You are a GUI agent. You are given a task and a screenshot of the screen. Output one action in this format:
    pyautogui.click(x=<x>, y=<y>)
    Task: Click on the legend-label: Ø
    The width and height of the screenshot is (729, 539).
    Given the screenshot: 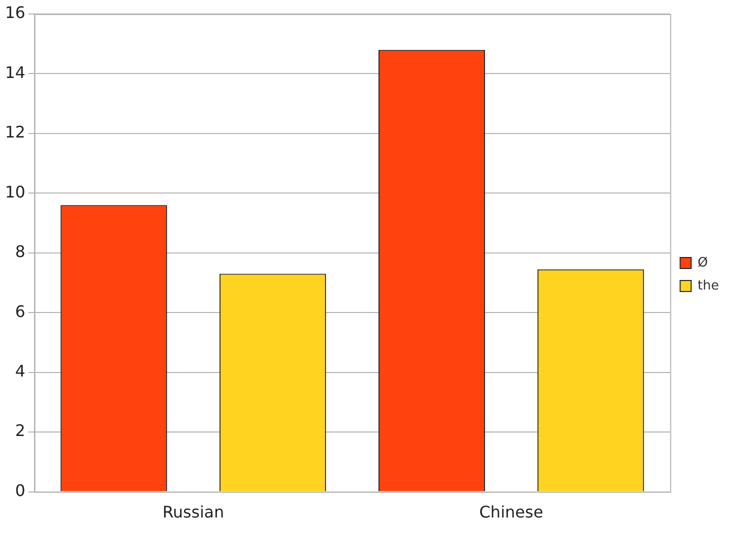 What is the action you would take?
    pyautogui.click(x=703, y=262)
    